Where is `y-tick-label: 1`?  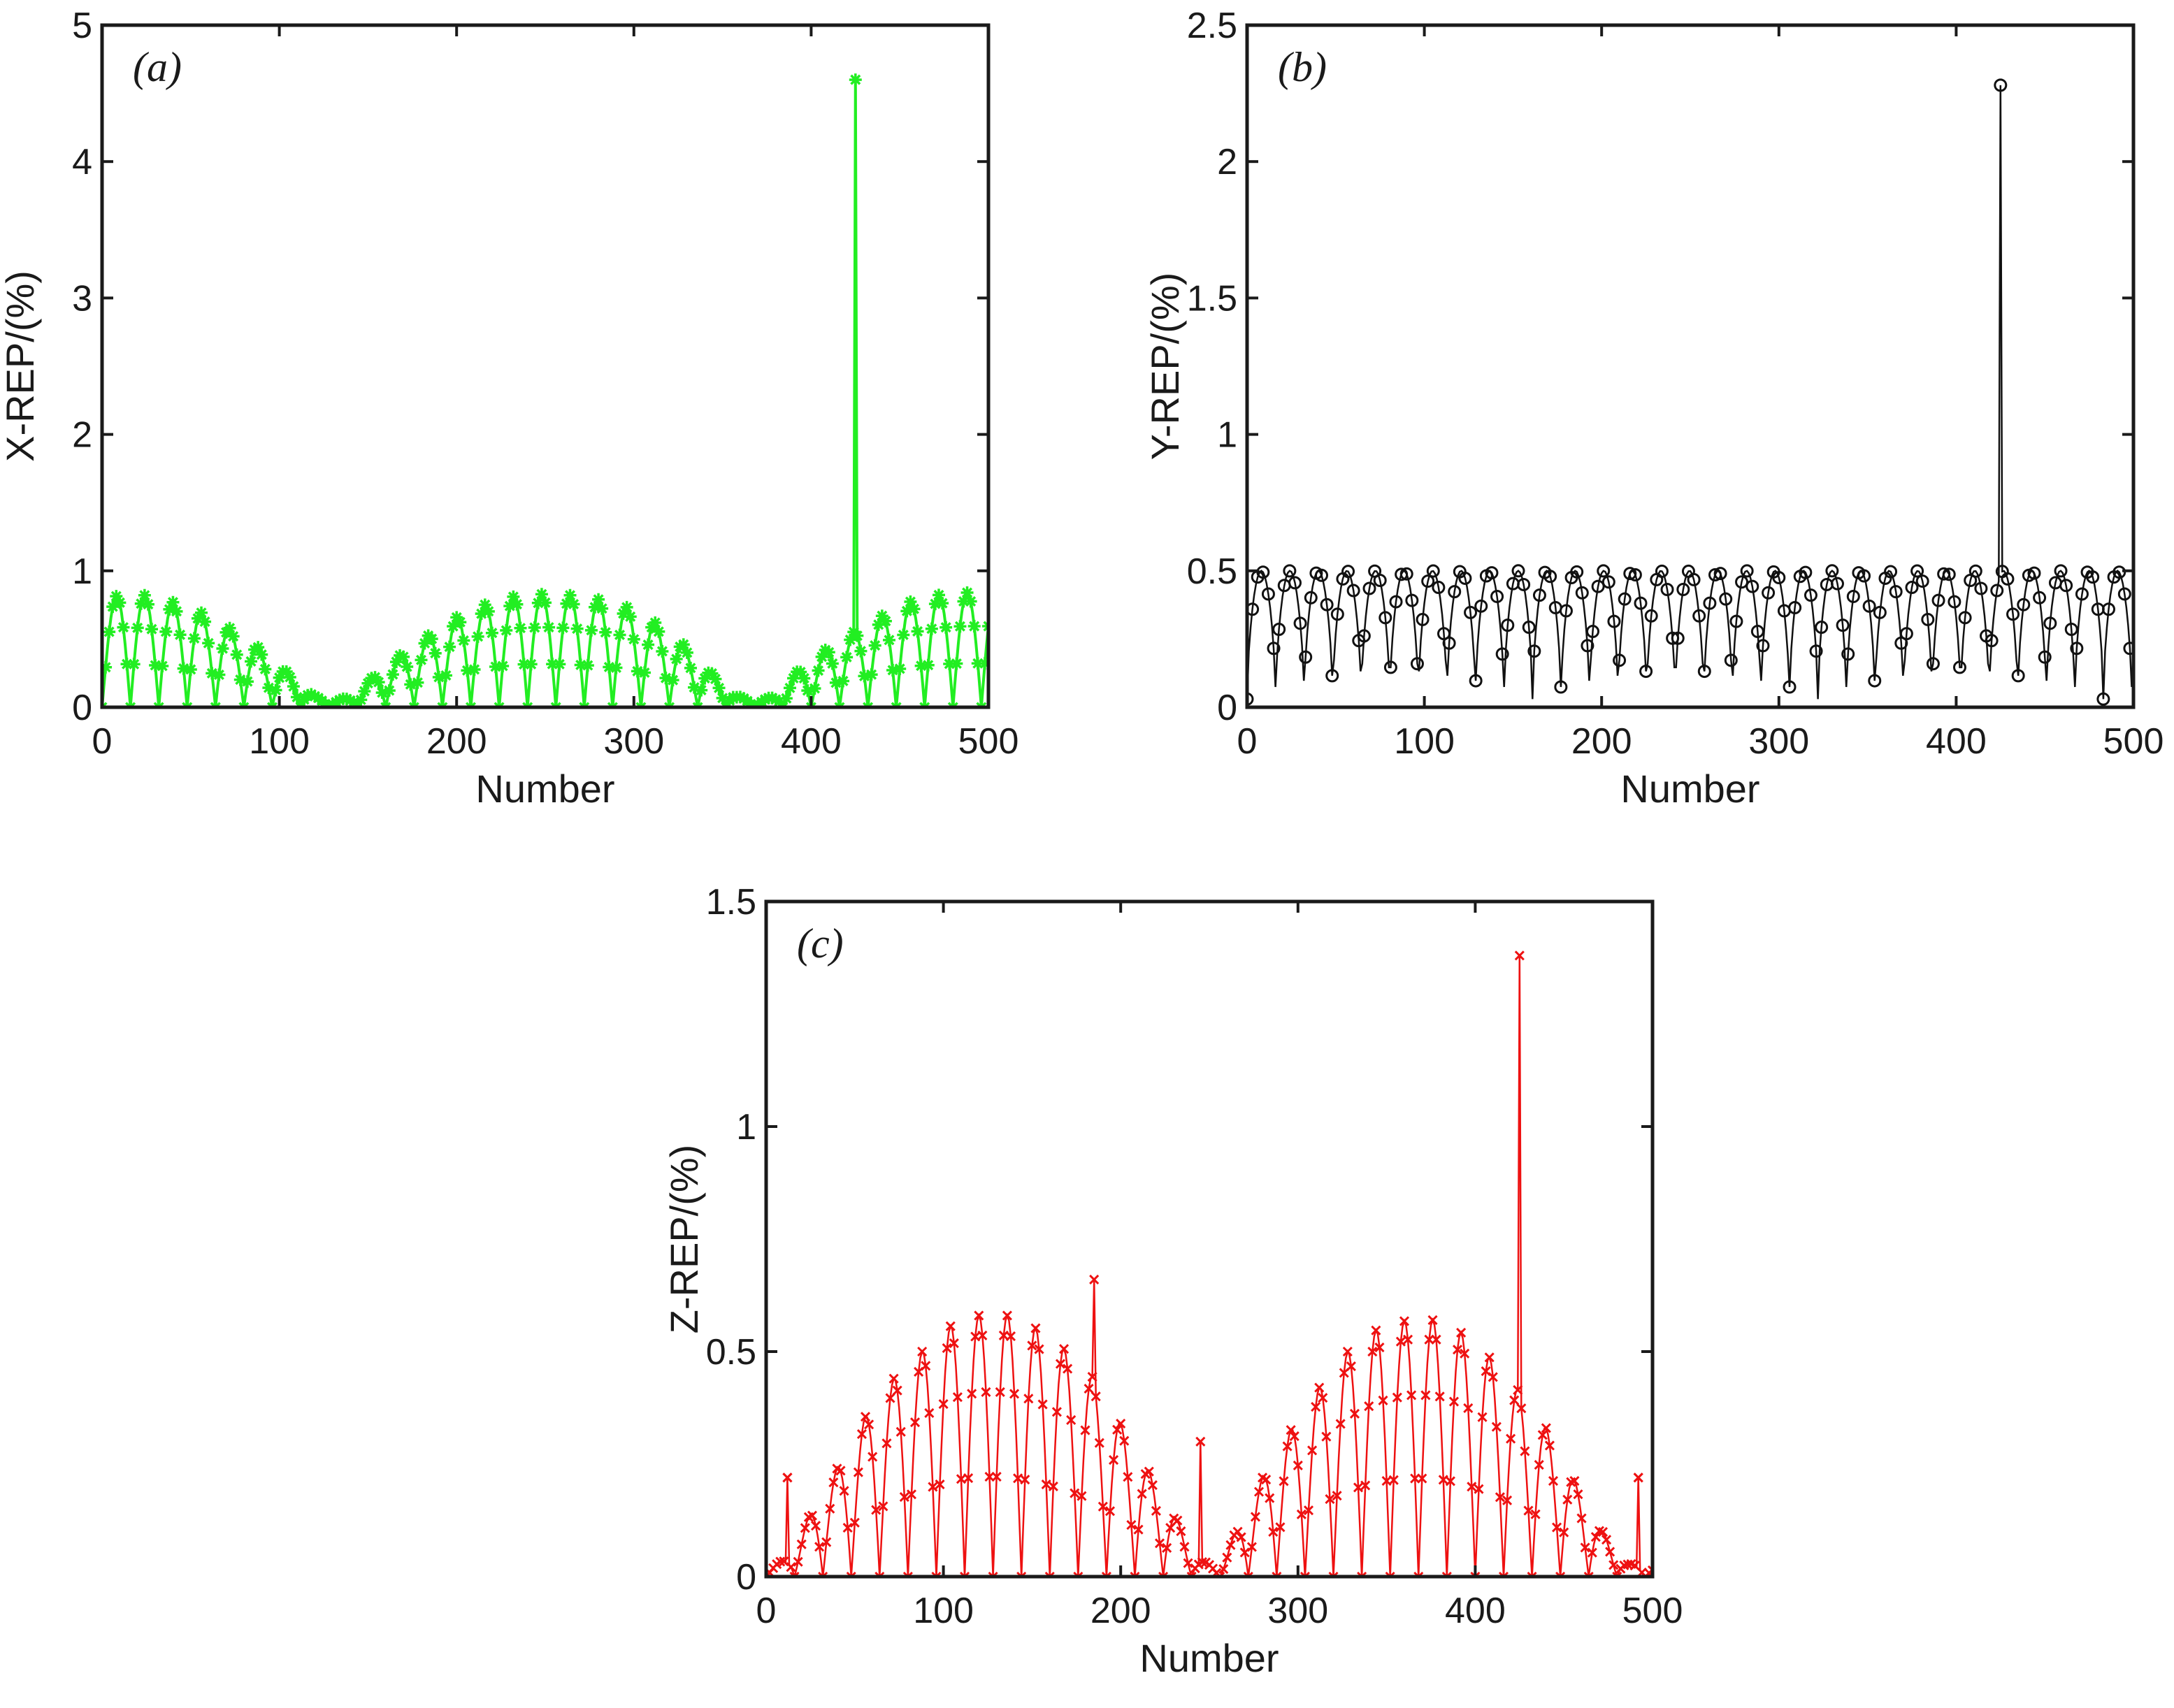 y-tick-label: 1 is located at coordinates (1227, 435).